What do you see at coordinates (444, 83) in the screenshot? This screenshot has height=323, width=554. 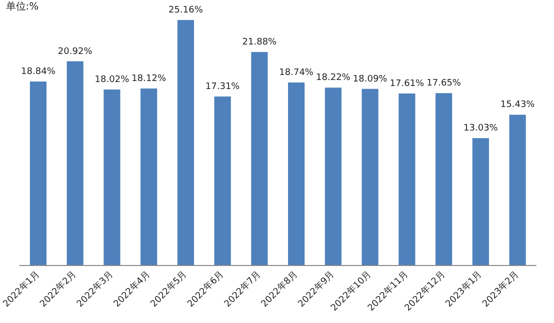 I see `data-label: 17.65%` at bounding box center [444, 83].